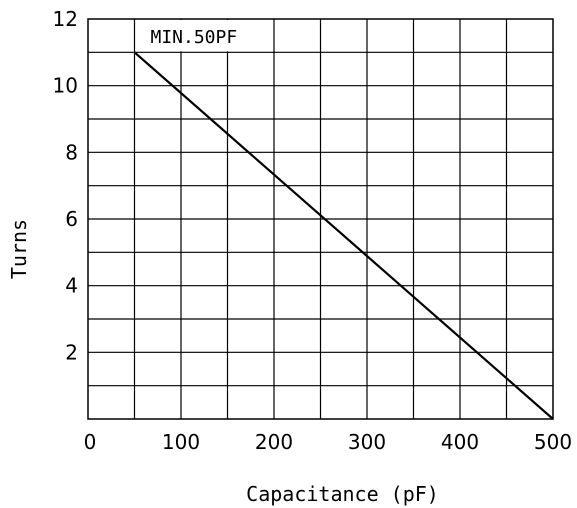  I want to click on y-tick-label: 6, so click(71, 219).